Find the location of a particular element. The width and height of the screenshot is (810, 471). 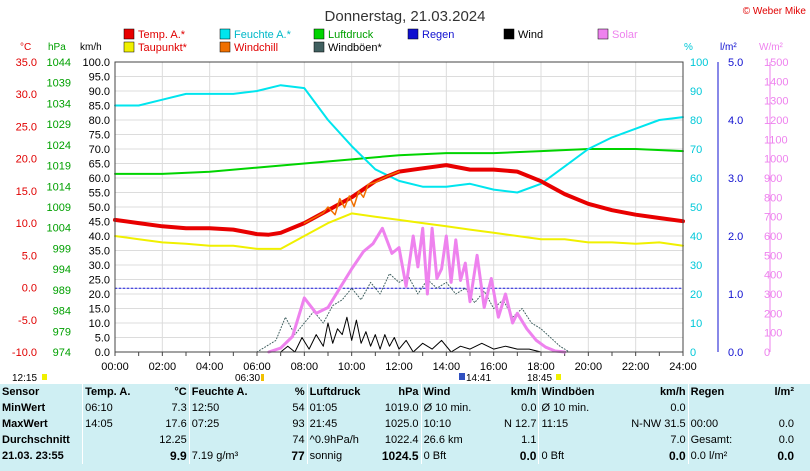

tick-temp: 10.0 is located at coordinates (26, 224).